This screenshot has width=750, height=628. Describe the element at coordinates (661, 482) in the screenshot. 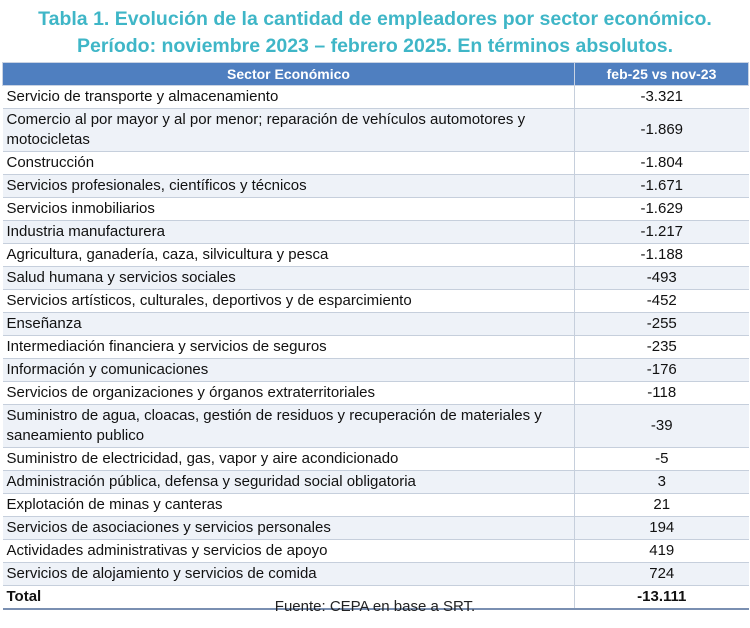

I see `value-cell: 3` at that location.